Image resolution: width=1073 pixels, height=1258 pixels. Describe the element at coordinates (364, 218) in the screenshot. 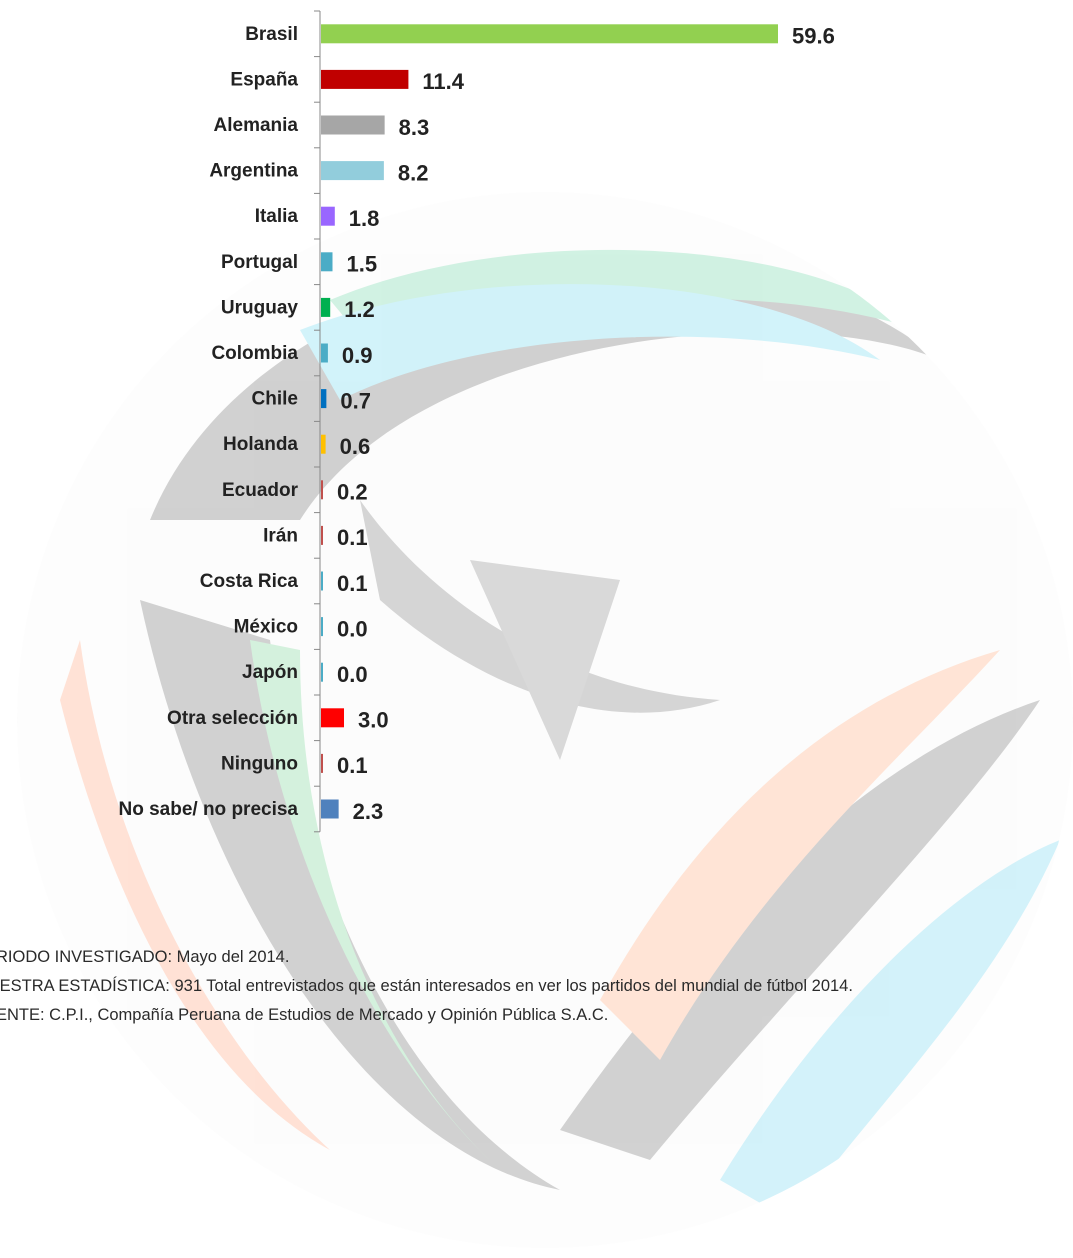

I see `value-label: 1.8` at that location.